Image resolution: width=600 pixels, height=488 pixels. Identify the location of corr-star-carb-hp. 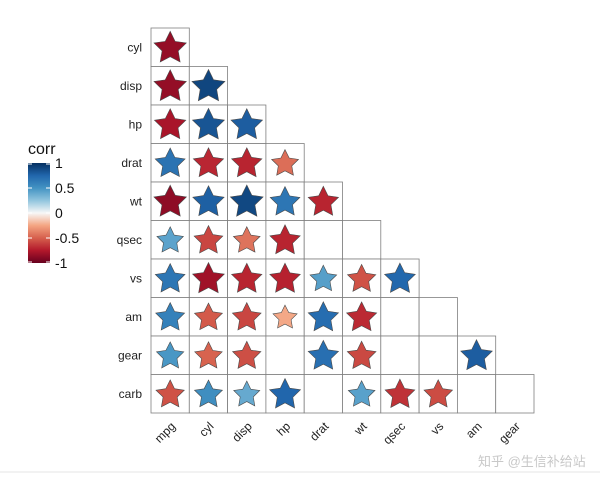
(285, 393).